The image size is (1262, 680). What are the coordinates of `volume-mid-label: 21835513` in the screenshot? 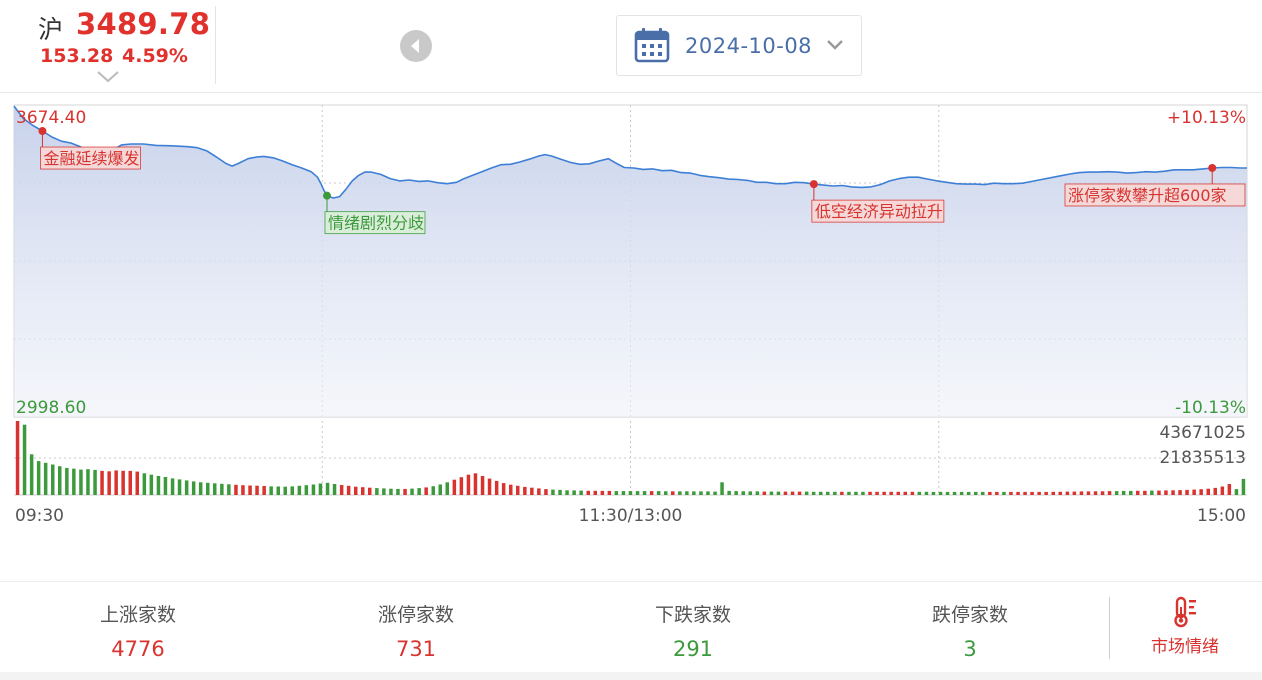 It's located at (1202, 458).